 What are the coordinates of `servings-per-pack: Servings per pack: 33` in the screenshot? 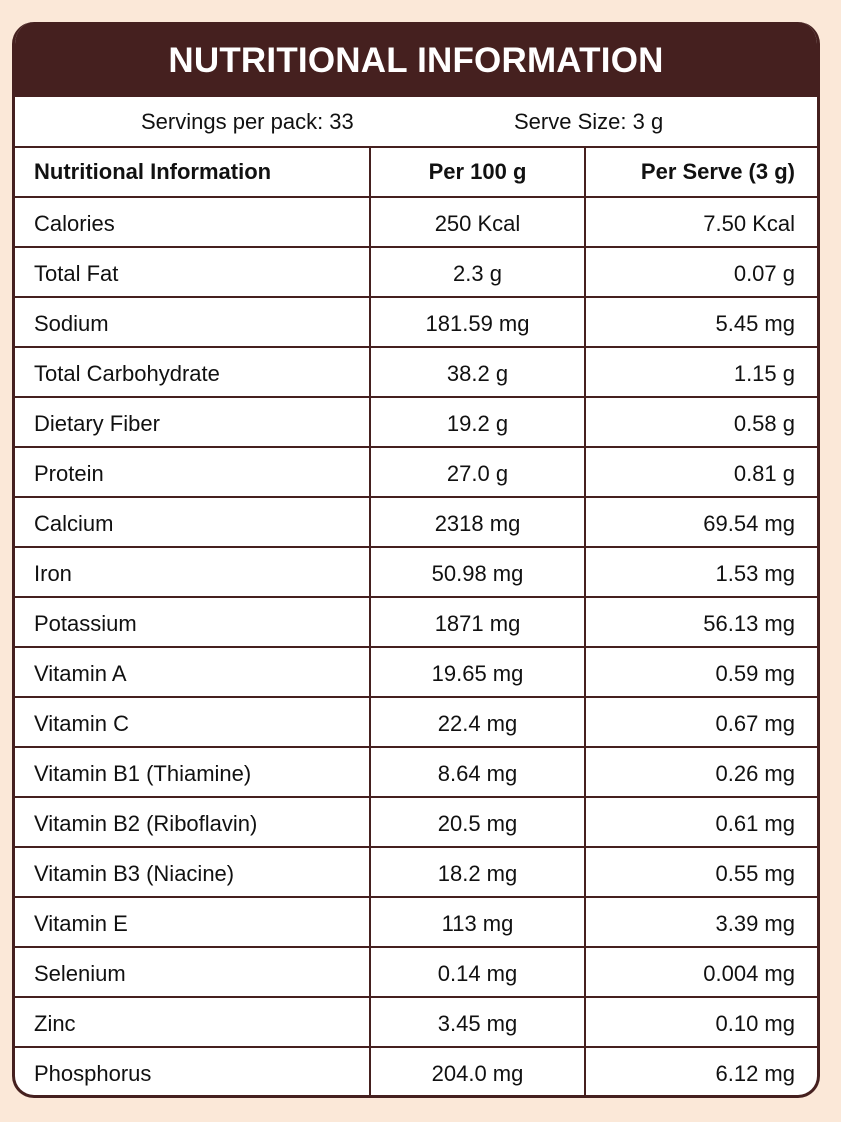 It's located at (247, 121).